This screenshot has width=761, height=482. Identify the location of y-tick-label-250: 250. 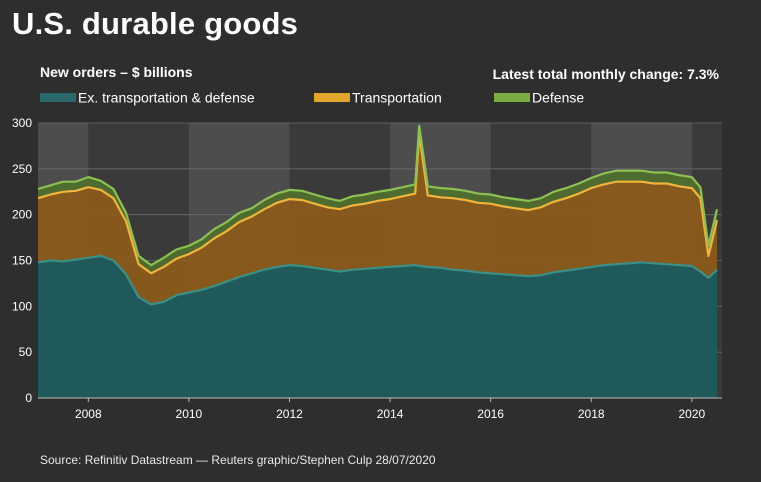
(22, 169).